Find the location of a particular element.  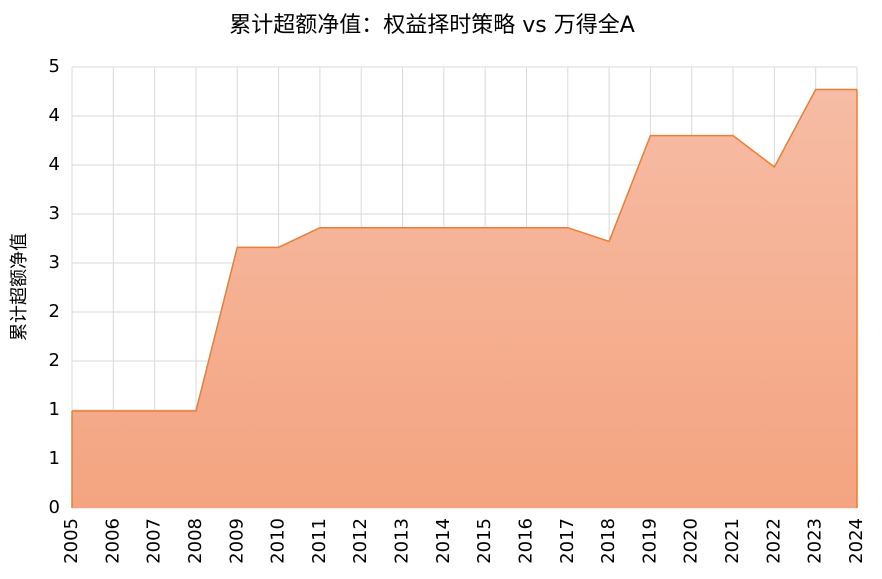

x-tick-label: 2020 is located at coordinates (691, 541).